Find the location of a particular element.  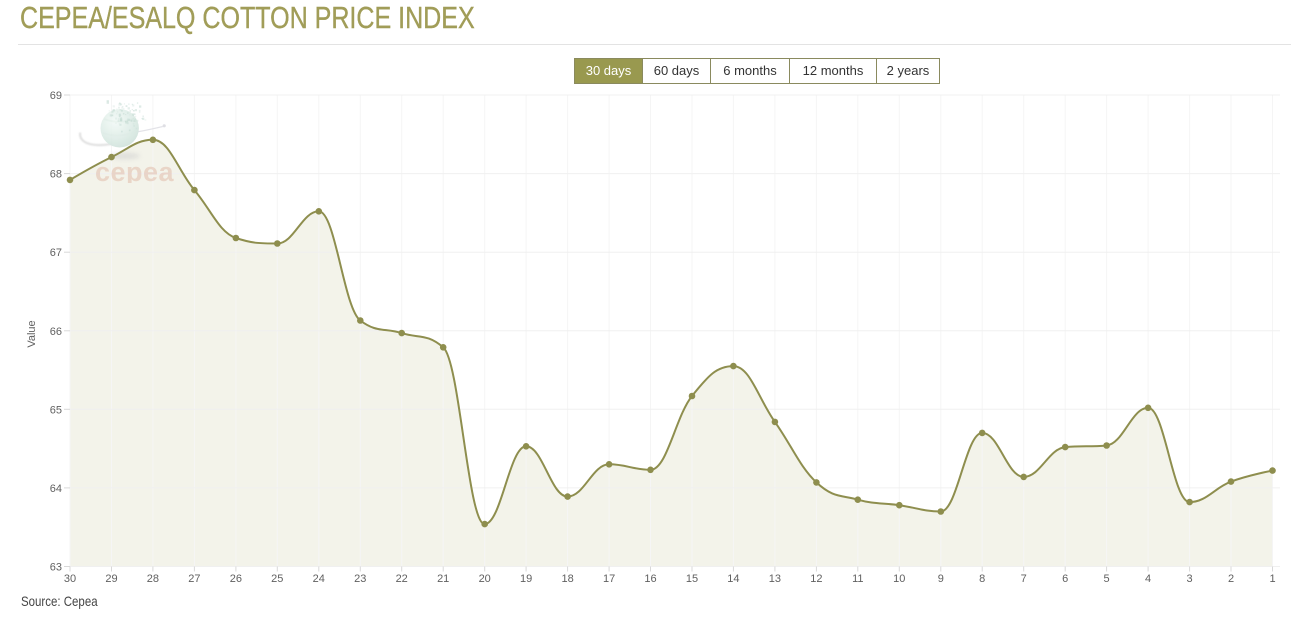

svg-text: 22 is located at coordinates (402, 579).